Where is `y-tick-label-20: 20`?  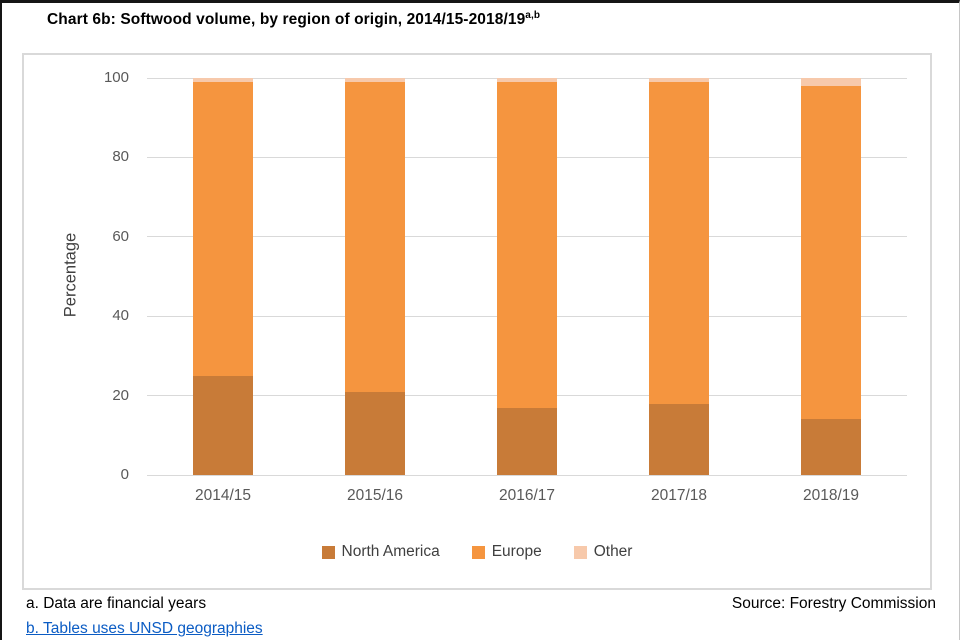
y-tick-label-20: 20 is located at coordinates (120, 395).